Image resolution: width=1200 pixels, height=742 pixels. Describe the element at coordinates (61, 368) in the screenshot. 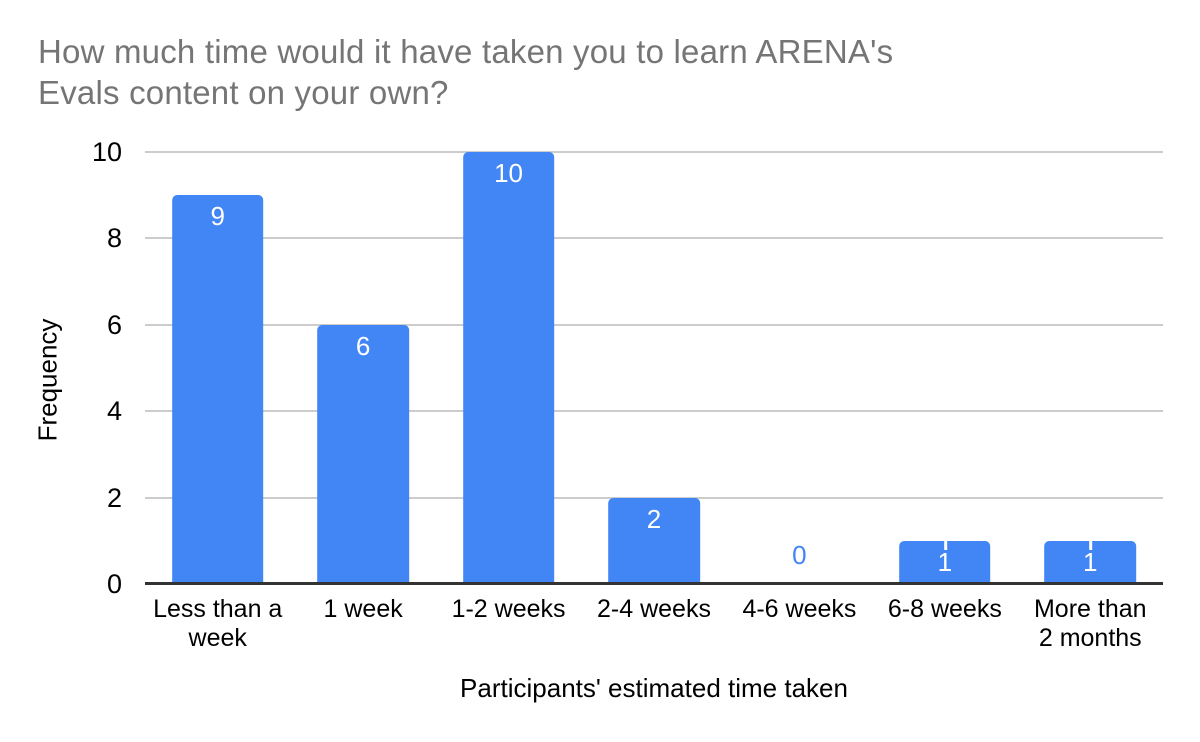

I see `y-axis-labels: 0 2 4 6 8 10` at that location.